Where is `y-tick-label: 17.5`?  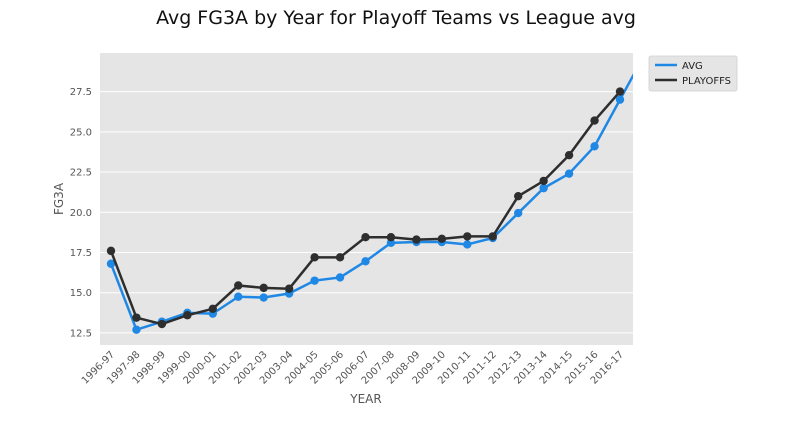
y-tick-label: 17.5 is located at coordinates (81, 253).